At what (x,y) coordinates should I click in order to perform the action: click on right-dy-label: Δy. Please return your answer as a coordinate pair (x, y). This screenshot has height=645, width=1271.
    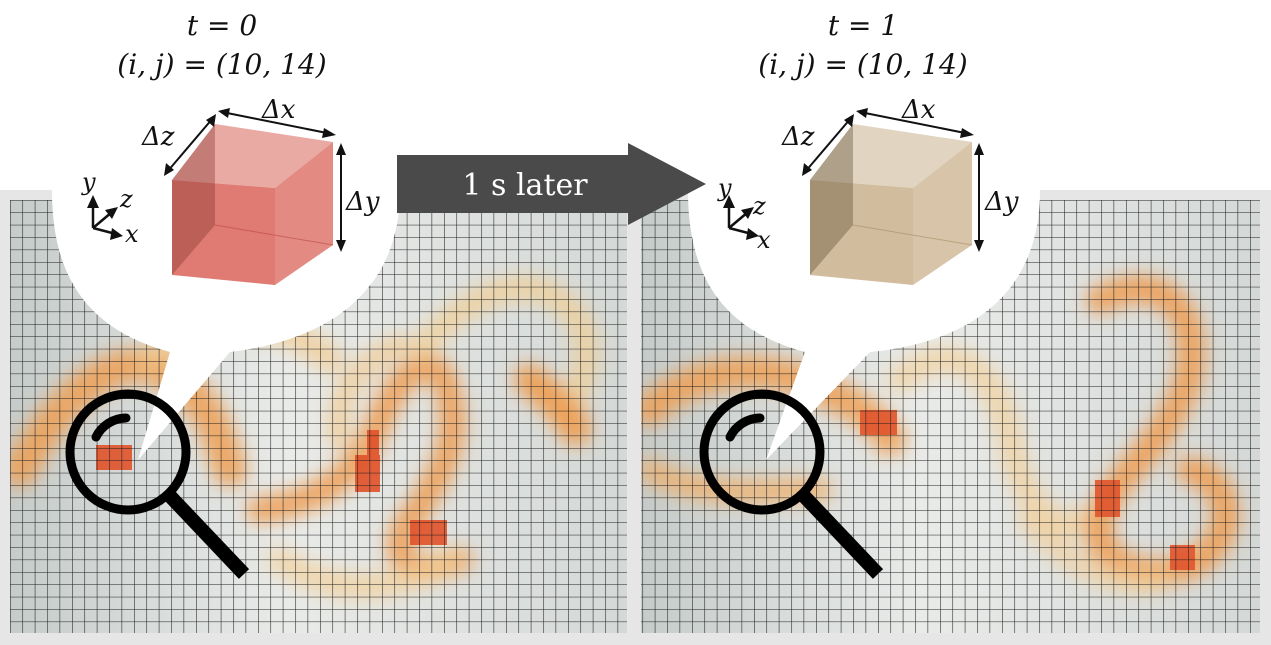
    Looking at the image, I should click on (1001, 202).